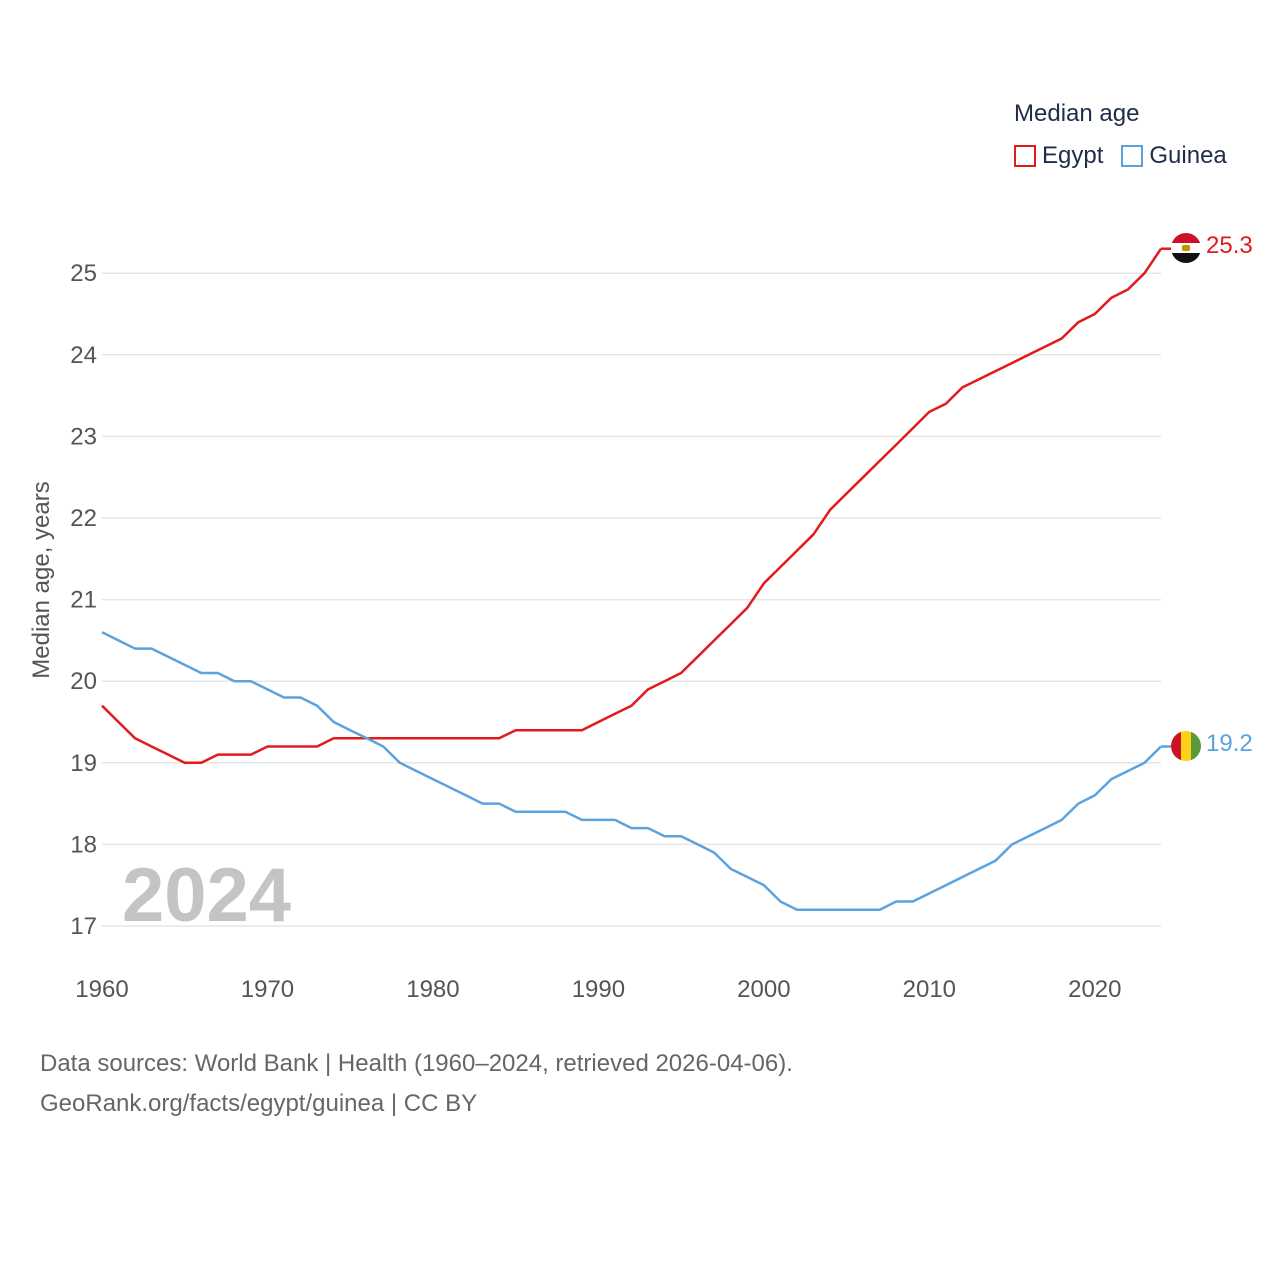  I want to click on x-tick-label-2020: 2020, so click(1094, 989).